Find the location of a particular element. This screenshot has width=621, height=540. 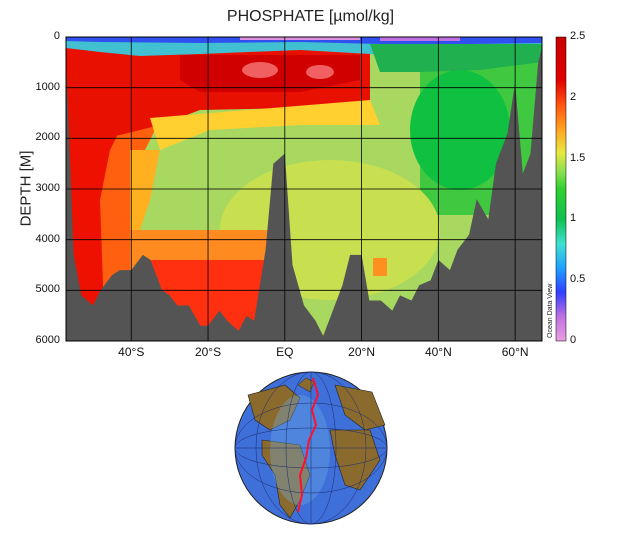

globe-inset is located at coordinates (311, 448).